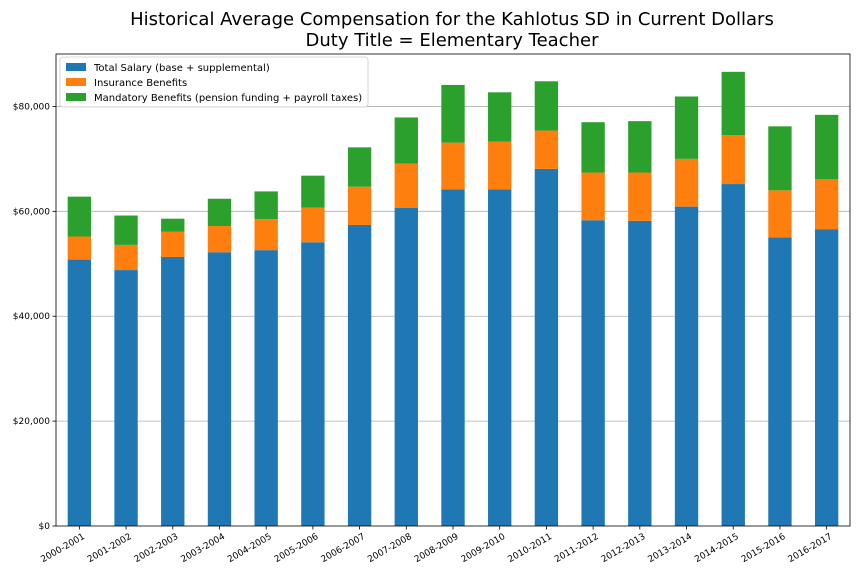  I want to click on y-tick-label: $80,000, so click(31, 107).